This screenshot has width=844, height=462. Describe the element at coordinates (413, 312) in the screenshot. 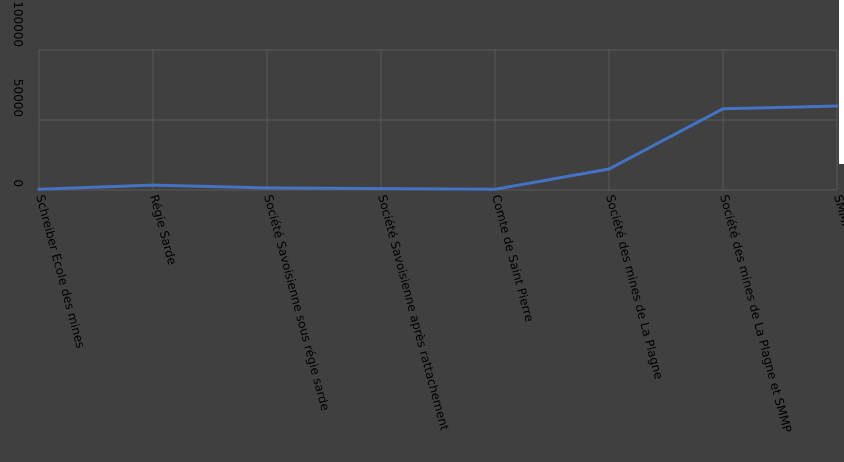

I see `x-tick-label: Société Savoisienne après rattachement` at that location.